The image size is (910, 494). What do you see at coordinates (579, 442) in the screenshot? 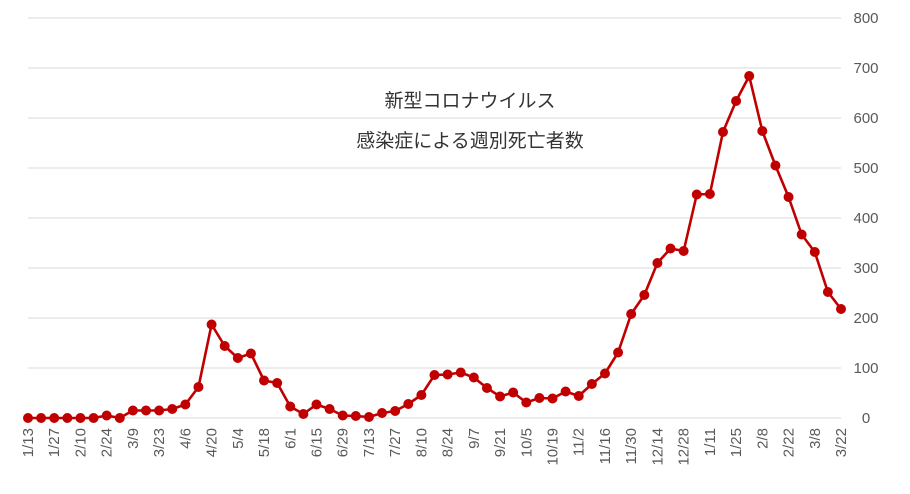
I see `x-tick-label: 11/2` at bounding box center [579, 442].